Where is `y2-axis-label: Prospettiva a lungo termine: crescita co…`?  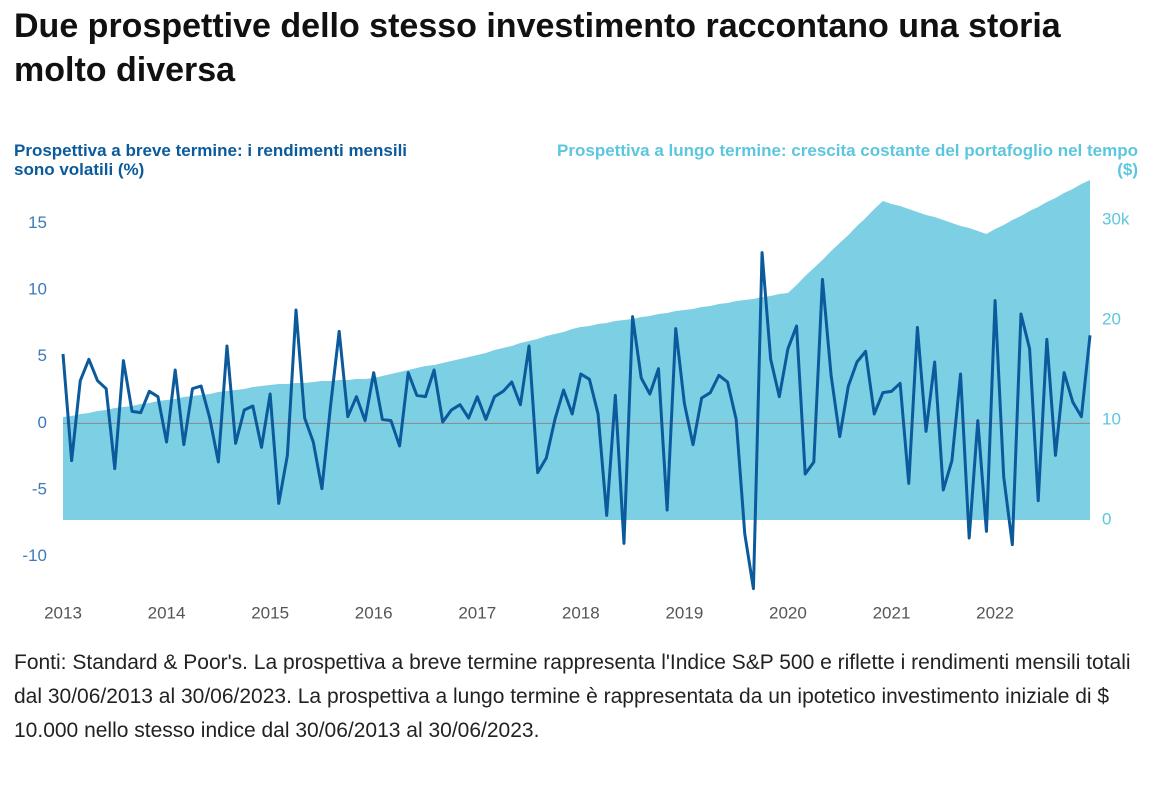
y2-axis-label: Prospettiva a lungo termine: crescita co… is located at coordinates (847, 160).